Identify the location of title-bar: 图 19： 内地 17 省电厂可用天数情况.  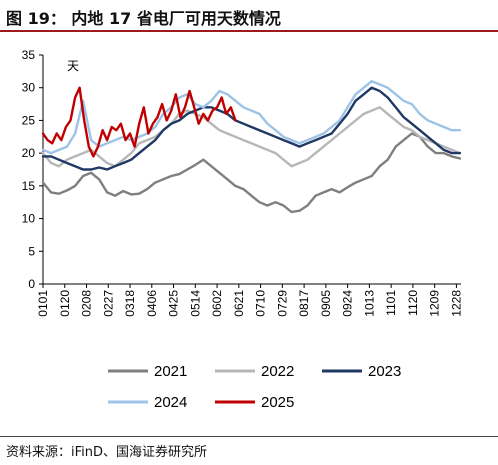
(249, 16).